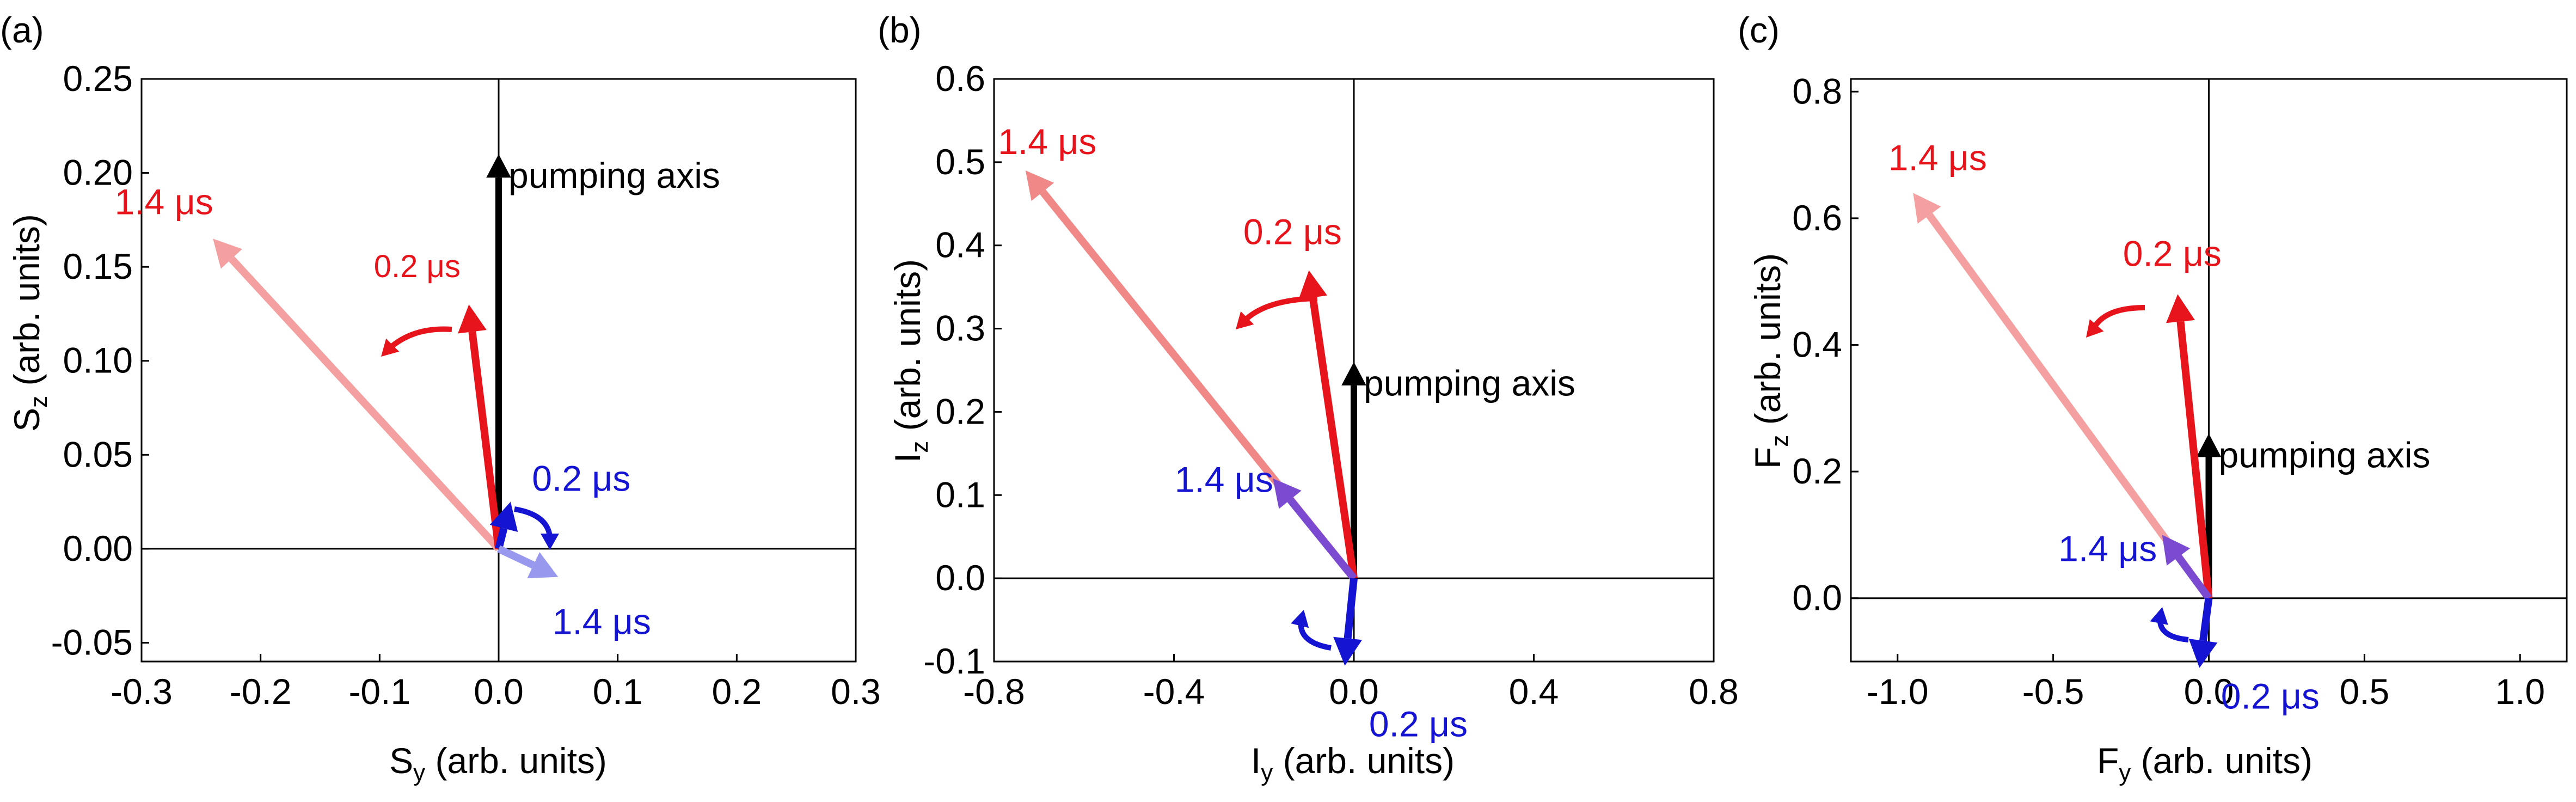  Describe the element at coordinates (98, 548) in the screenshot. I see `y-tick-label: 0.00` at that location.